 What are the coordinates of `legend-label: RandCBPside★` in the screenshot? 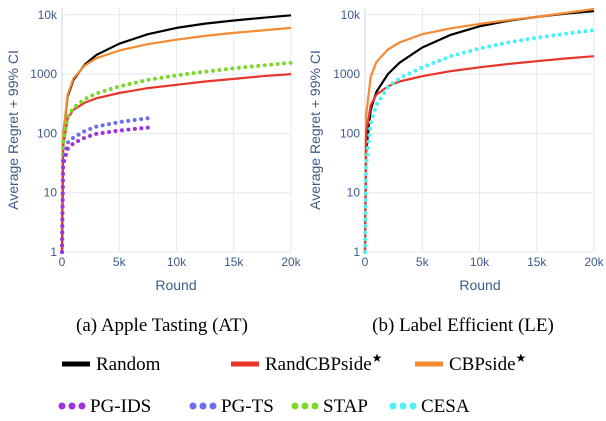 It's located at (323, 363).